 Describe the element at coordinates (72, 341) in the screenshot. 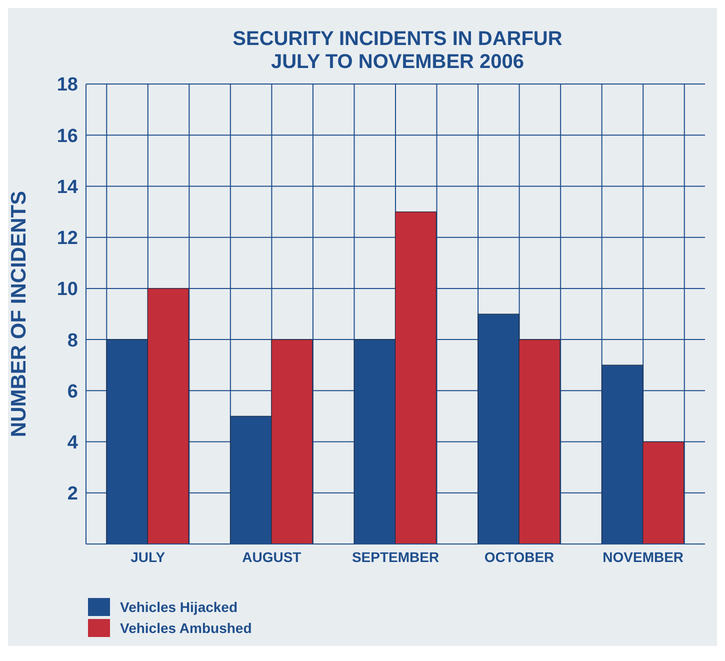

I see `y-tick-label: 8` at that location.